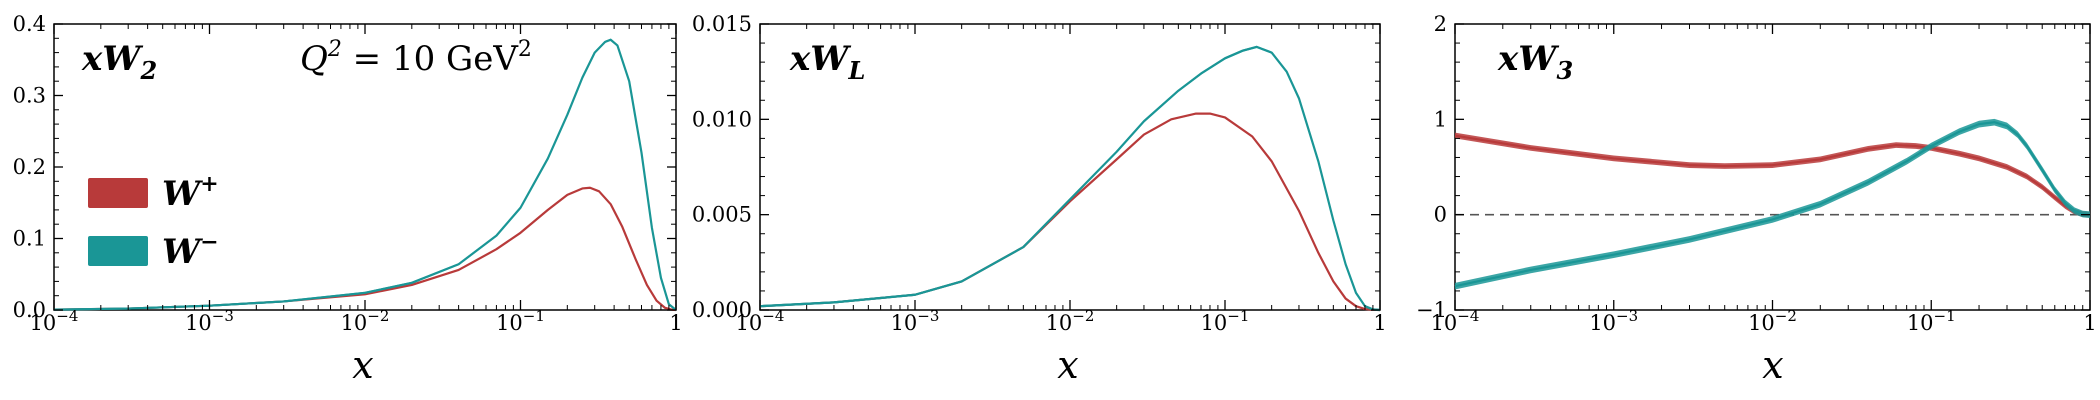 The image size is (2100, 400). What do you see at coordinates (722, 310) in the screenshot?
I see `y-tick-label: 0.000` at bounding box center [722, 310].